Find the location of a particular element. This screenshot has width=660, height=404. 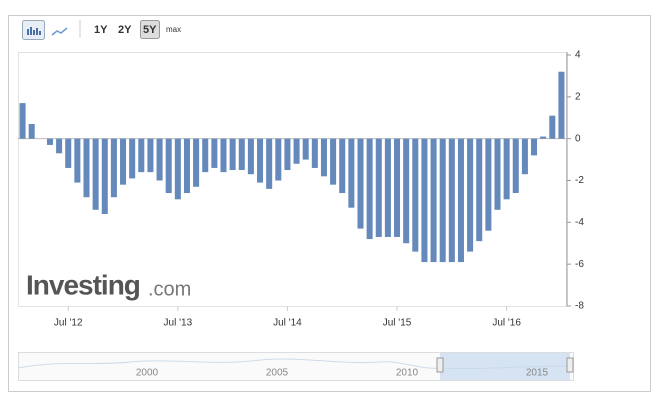

navigator-selection is located at coordinates (505, 366).